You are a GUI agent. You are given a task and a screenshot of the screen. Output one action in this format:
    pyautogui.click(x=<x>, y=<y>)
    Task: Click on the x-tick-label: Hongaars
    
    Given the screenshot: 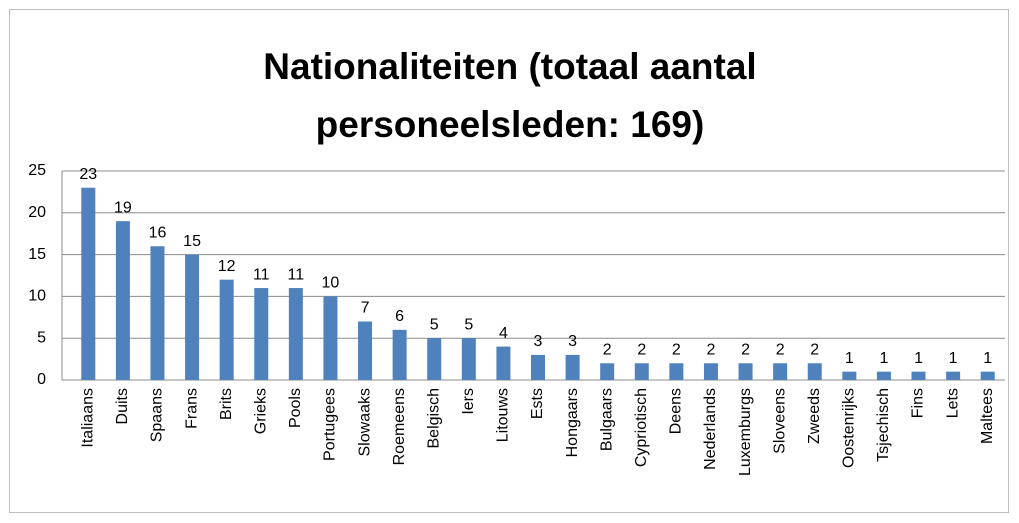 What is the action you would take?
    pyautogui.click(x=572, y=422)
    